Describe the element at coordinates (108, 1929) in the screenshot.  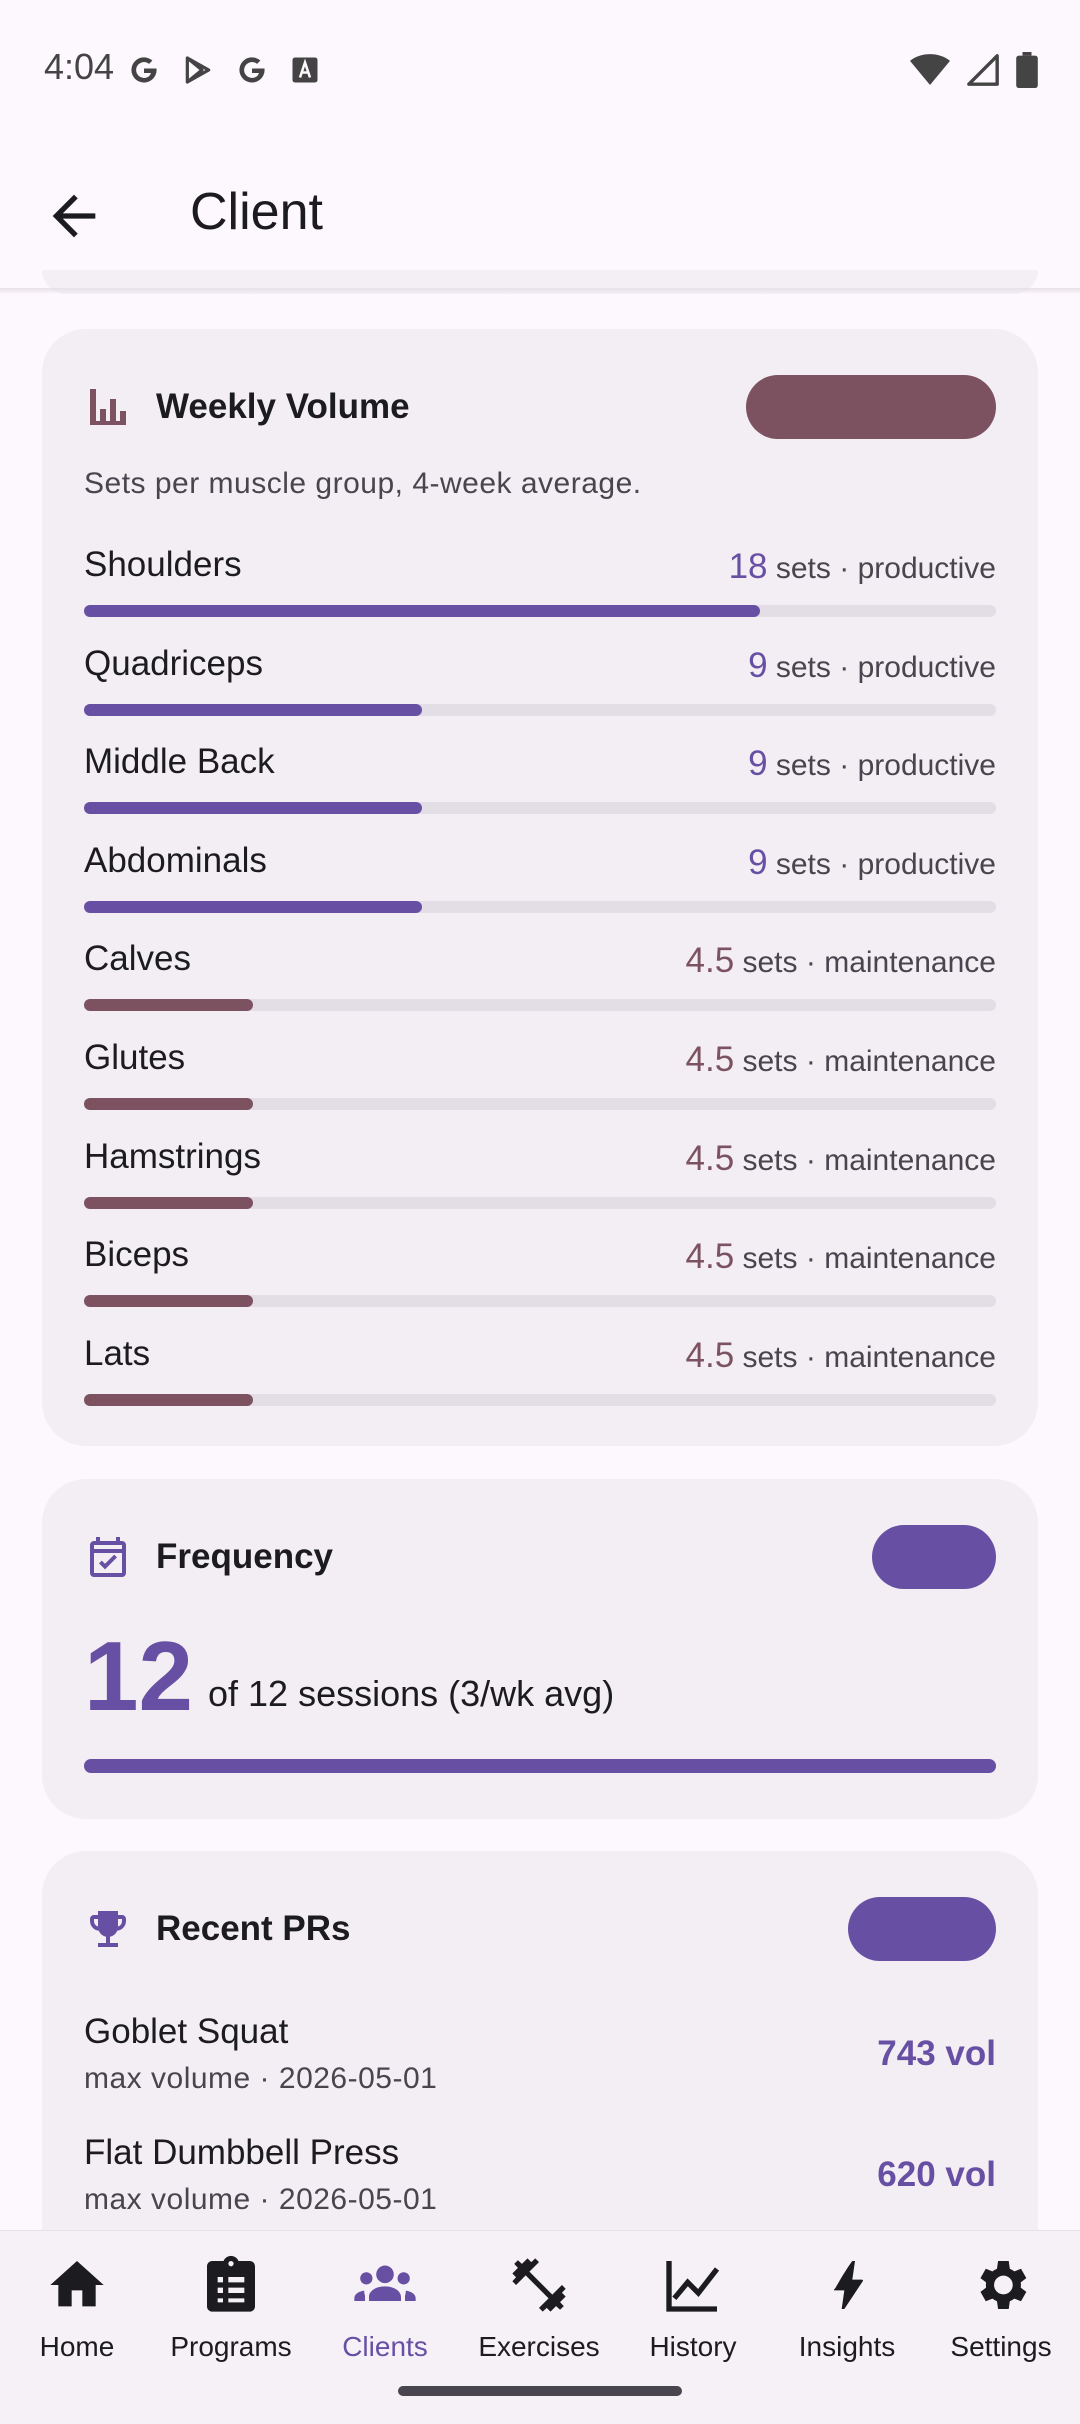
I see `trophy-icon` at that location.